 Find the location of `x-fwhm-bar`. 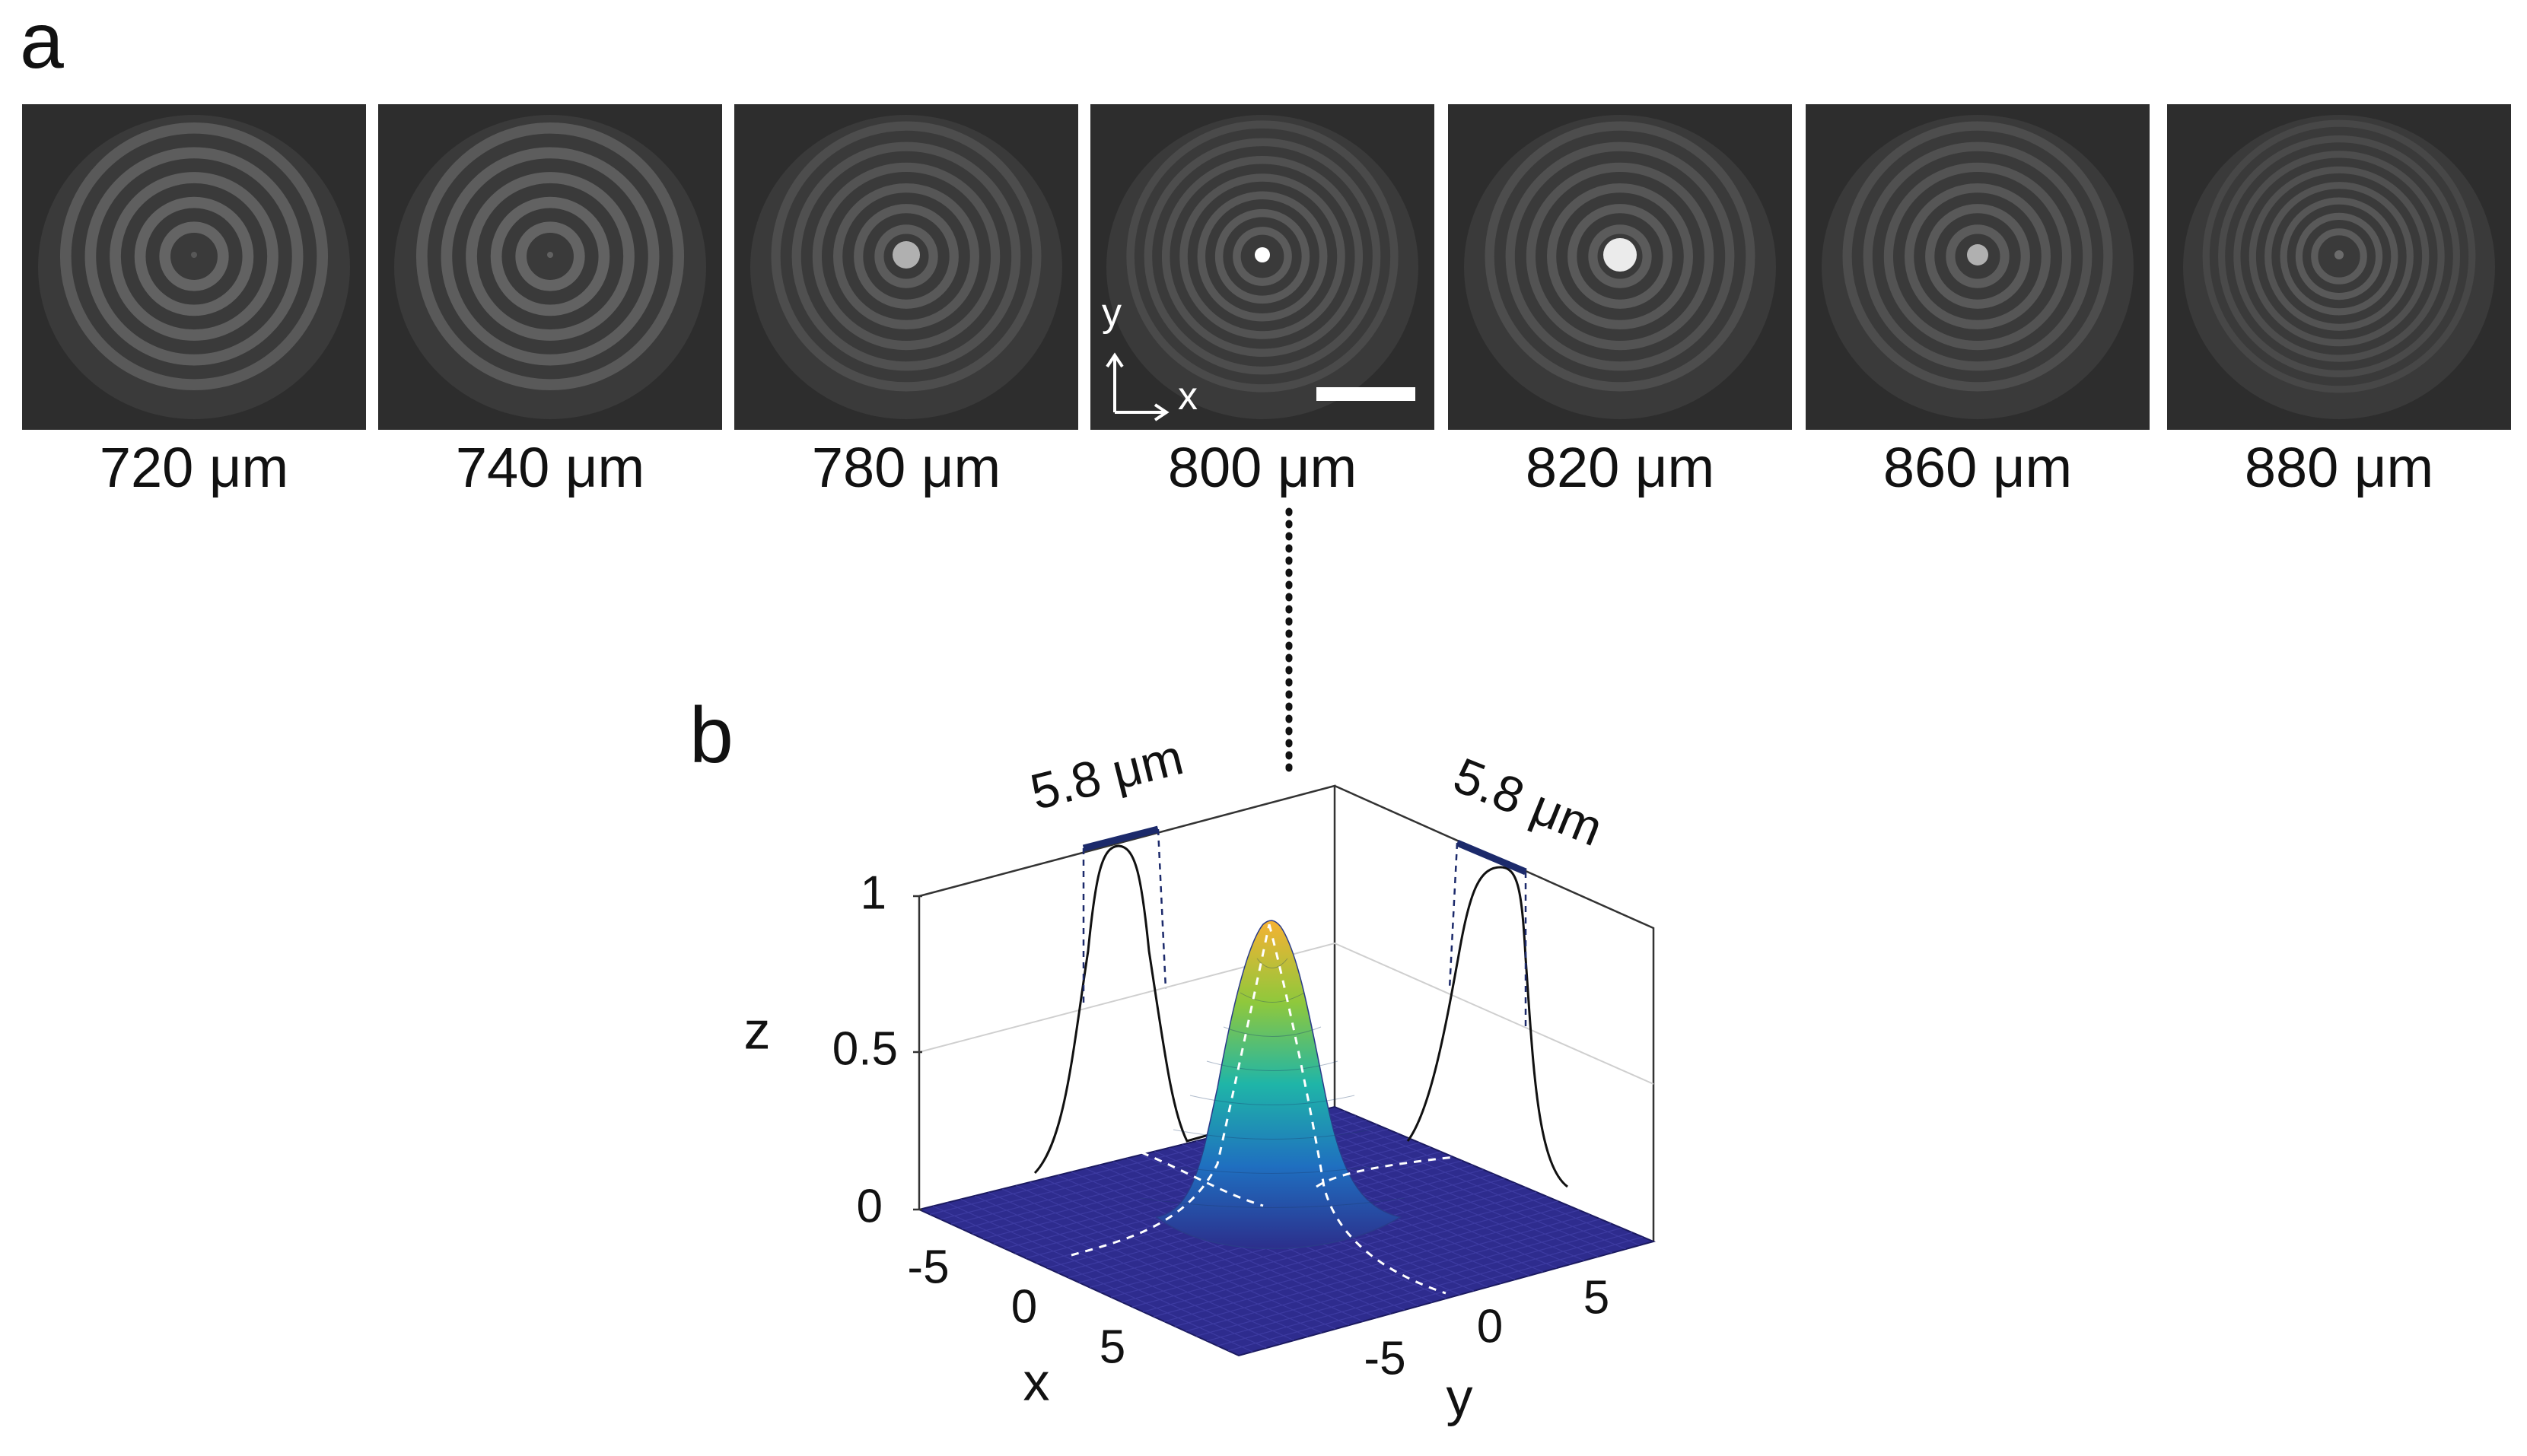

x-fwhm-bar is located at coordinates (1121, 839).